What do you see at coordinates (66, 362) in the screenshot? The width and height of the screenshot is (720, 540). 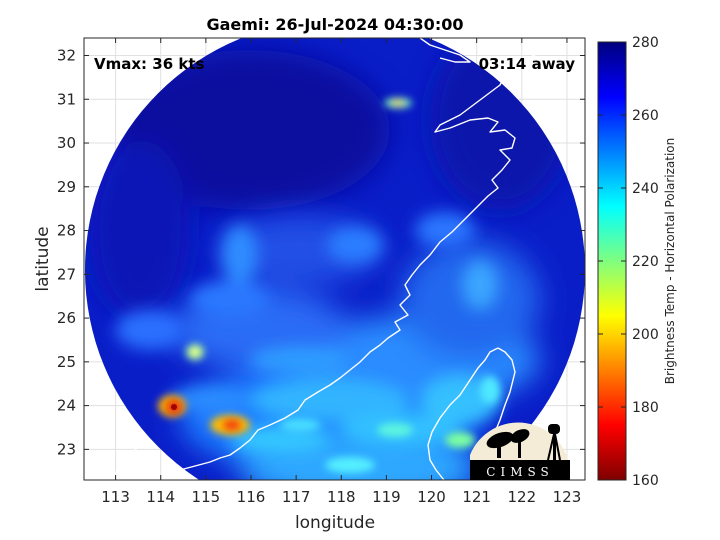 I see `y-tick-label: 25` at bounding box center [66, 362].